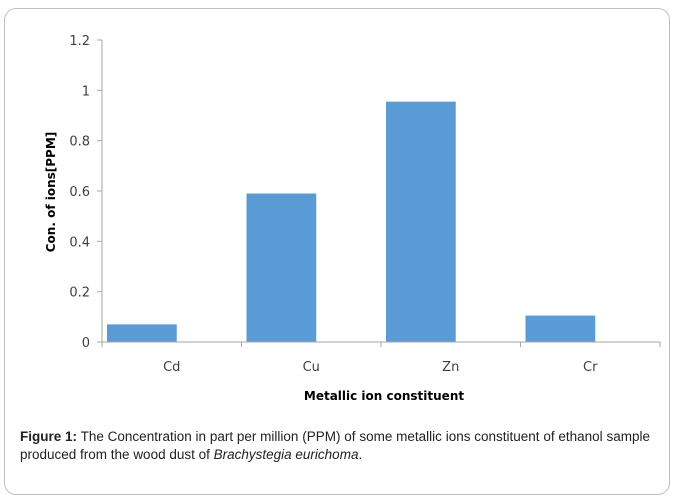 The height and width of the screenshot is (498, 677). Describe the element at coordinates (311, 367) in the screenshot. I see `x-tick-label: Cu` at that location.